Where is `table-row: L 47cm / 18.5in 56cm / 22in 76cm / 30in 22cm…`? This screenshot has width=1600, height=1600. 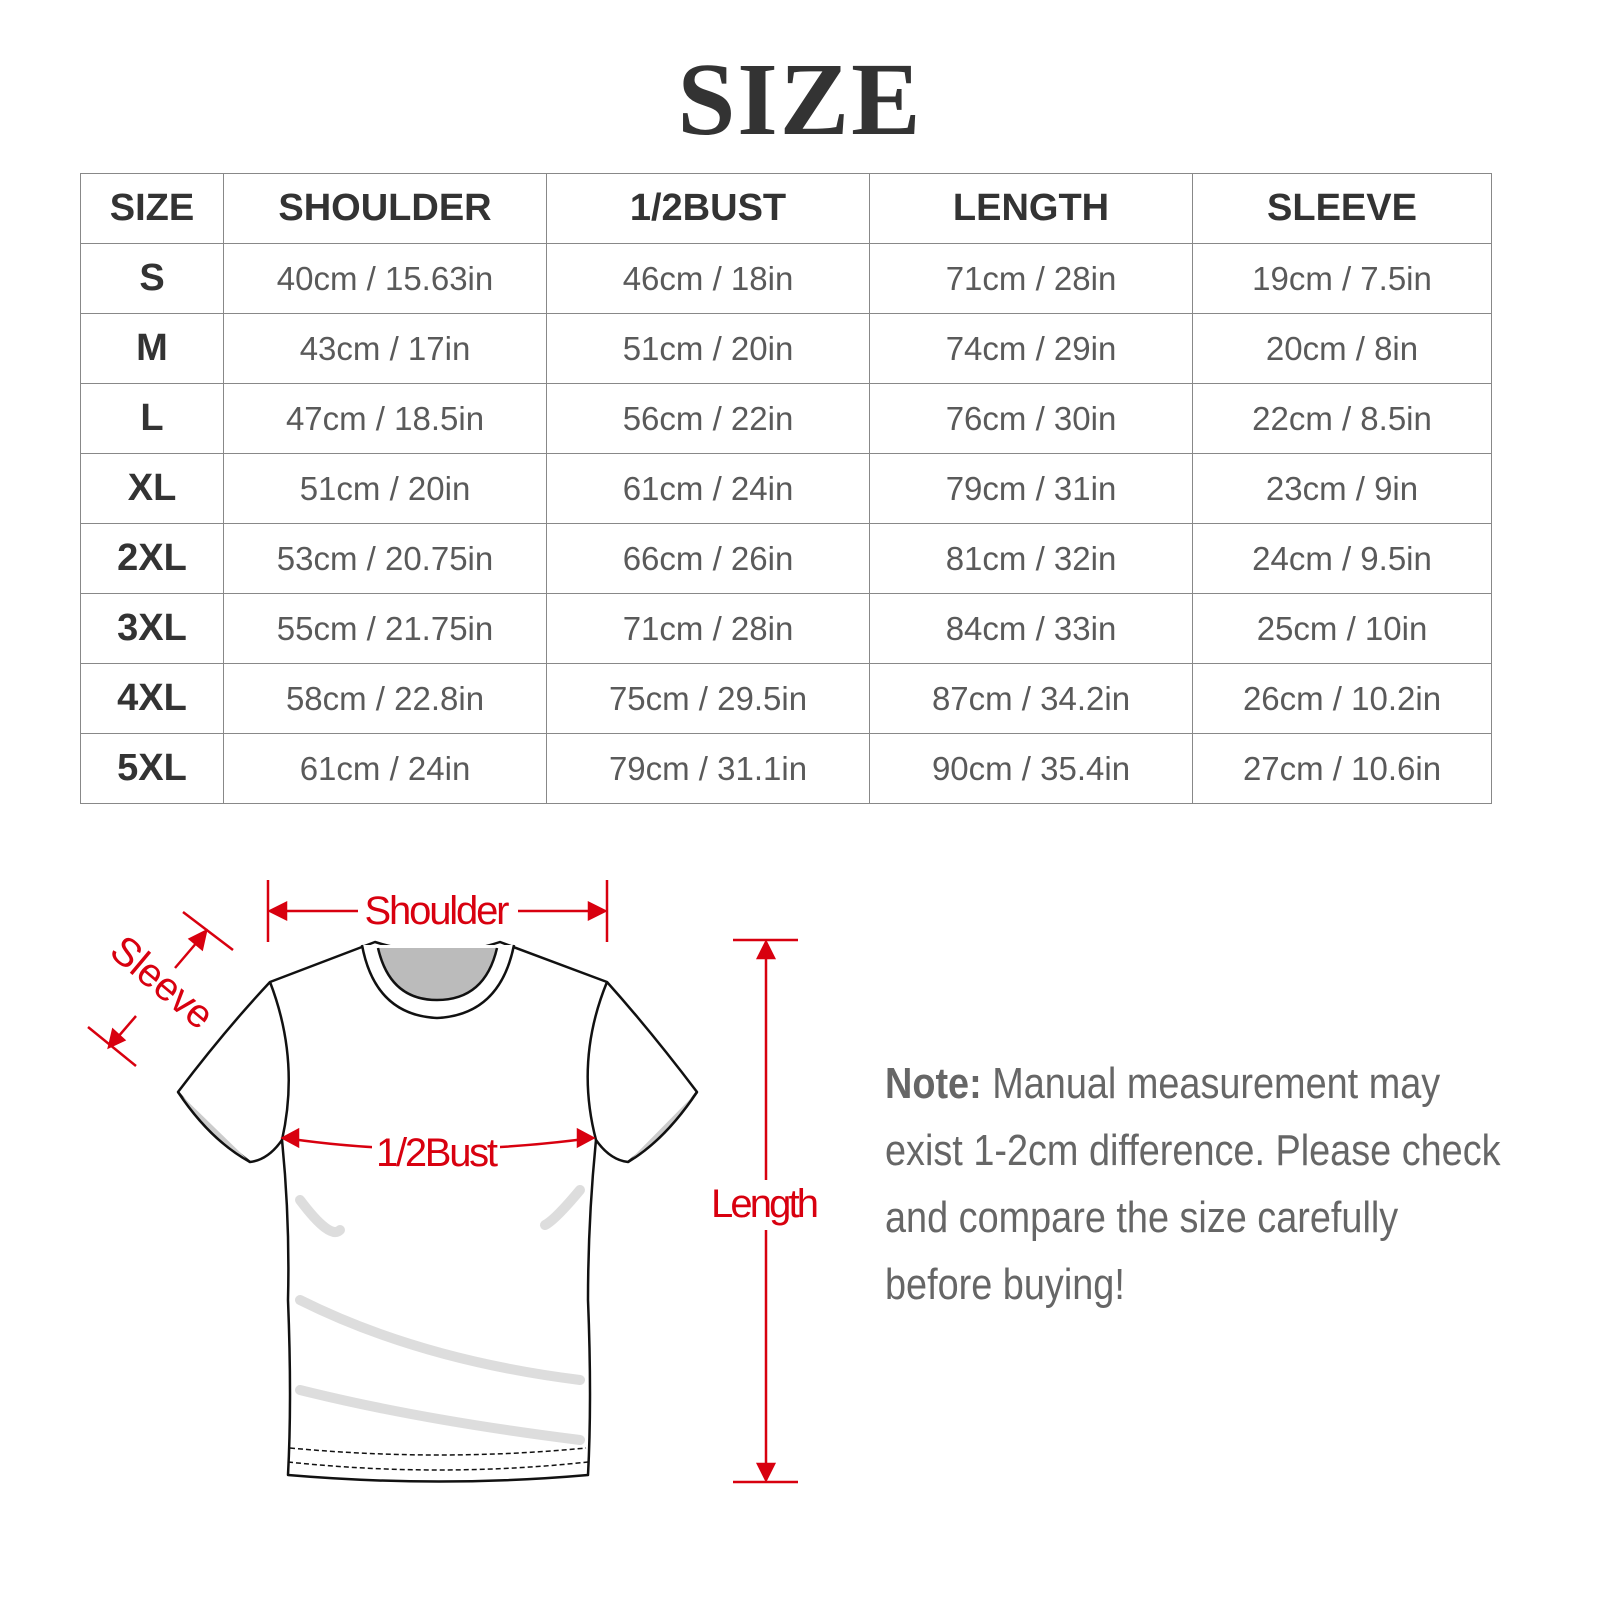 table-row: L 47cm / 18.5in 56cm / 22in 76cm / 30in 22cm… is located at coordinates (786, 418).